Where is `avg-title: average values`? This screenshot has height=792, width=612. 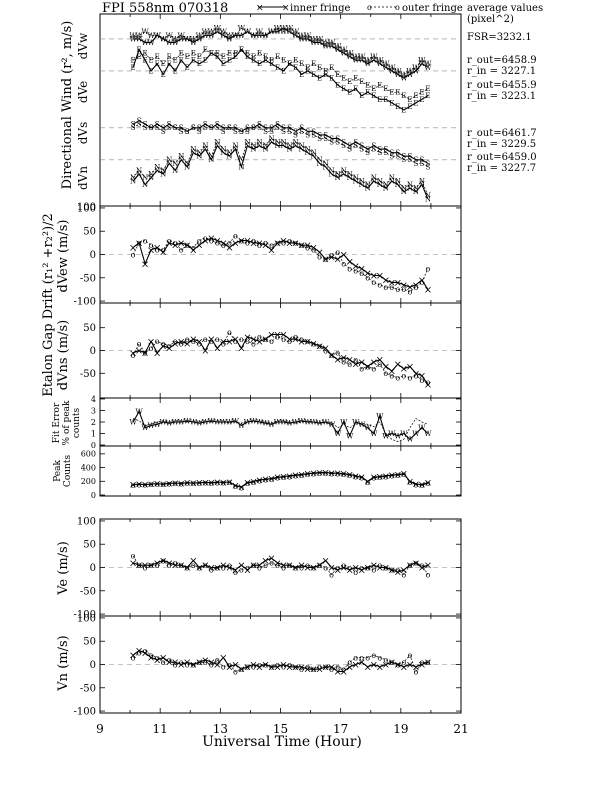
avg-title: average values is located at coordinates (505, 8).